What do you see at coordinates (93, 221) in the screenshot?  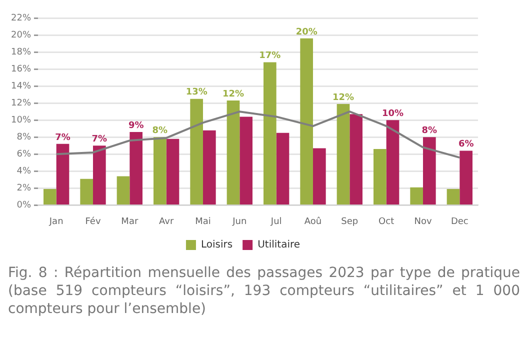 I see `x-tick-label: Fév` at bounding box center [93, 221].